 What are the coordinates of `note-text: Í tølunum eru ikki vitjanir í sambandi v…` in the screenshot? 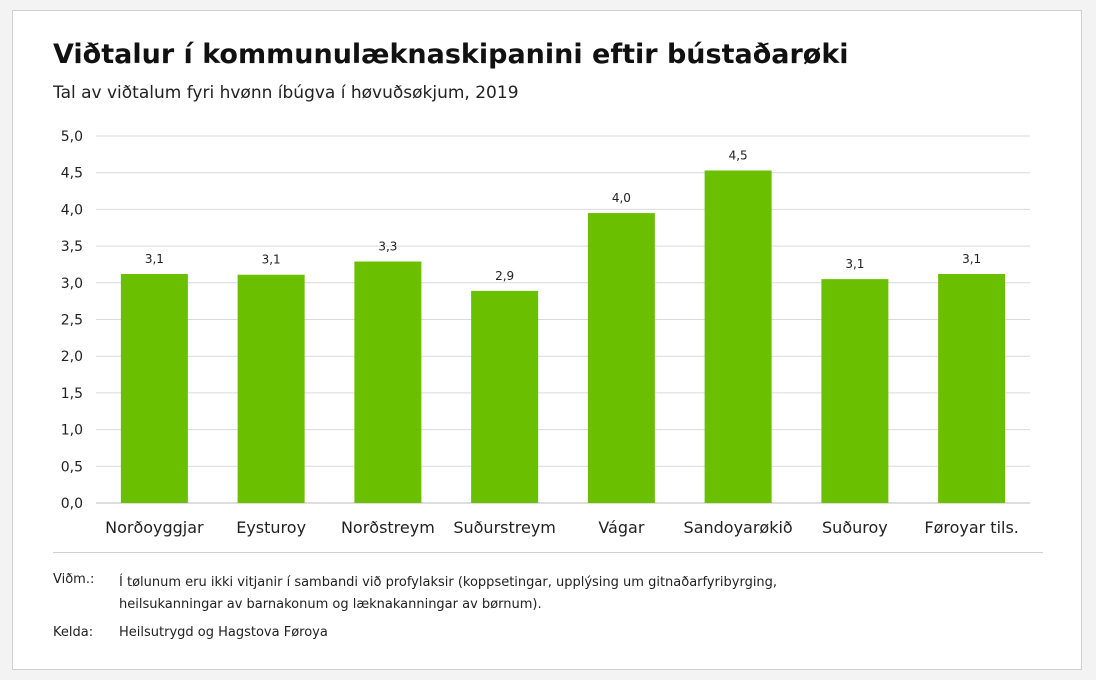 It's located at (448, 593).